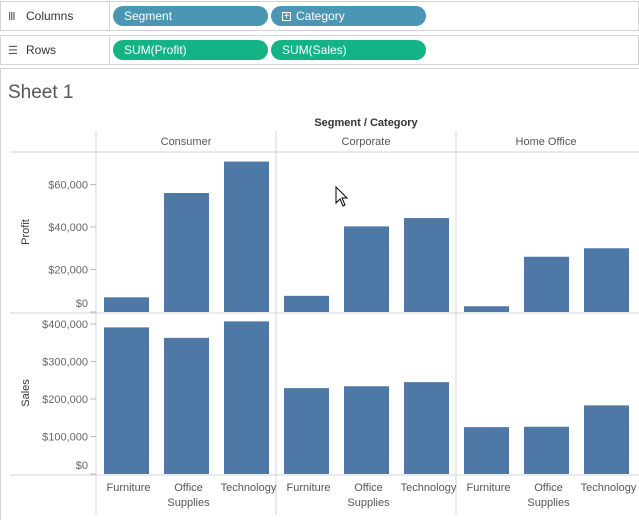 The height and width of the screenshot is (520, 639). I want to click on category-pill-label: Category, so click(320, 16).